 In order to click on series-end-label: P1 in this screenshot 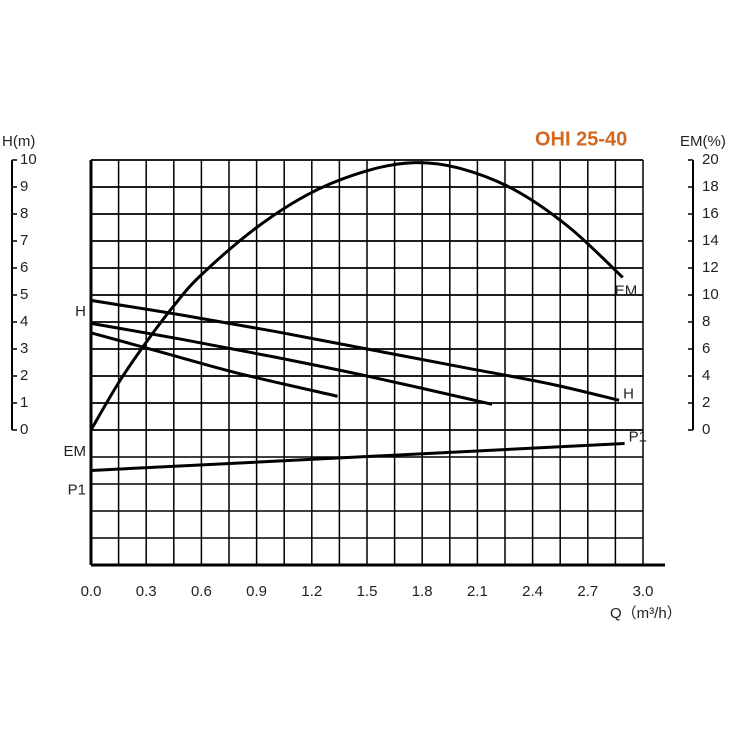, I will do `click(638, 436)`.